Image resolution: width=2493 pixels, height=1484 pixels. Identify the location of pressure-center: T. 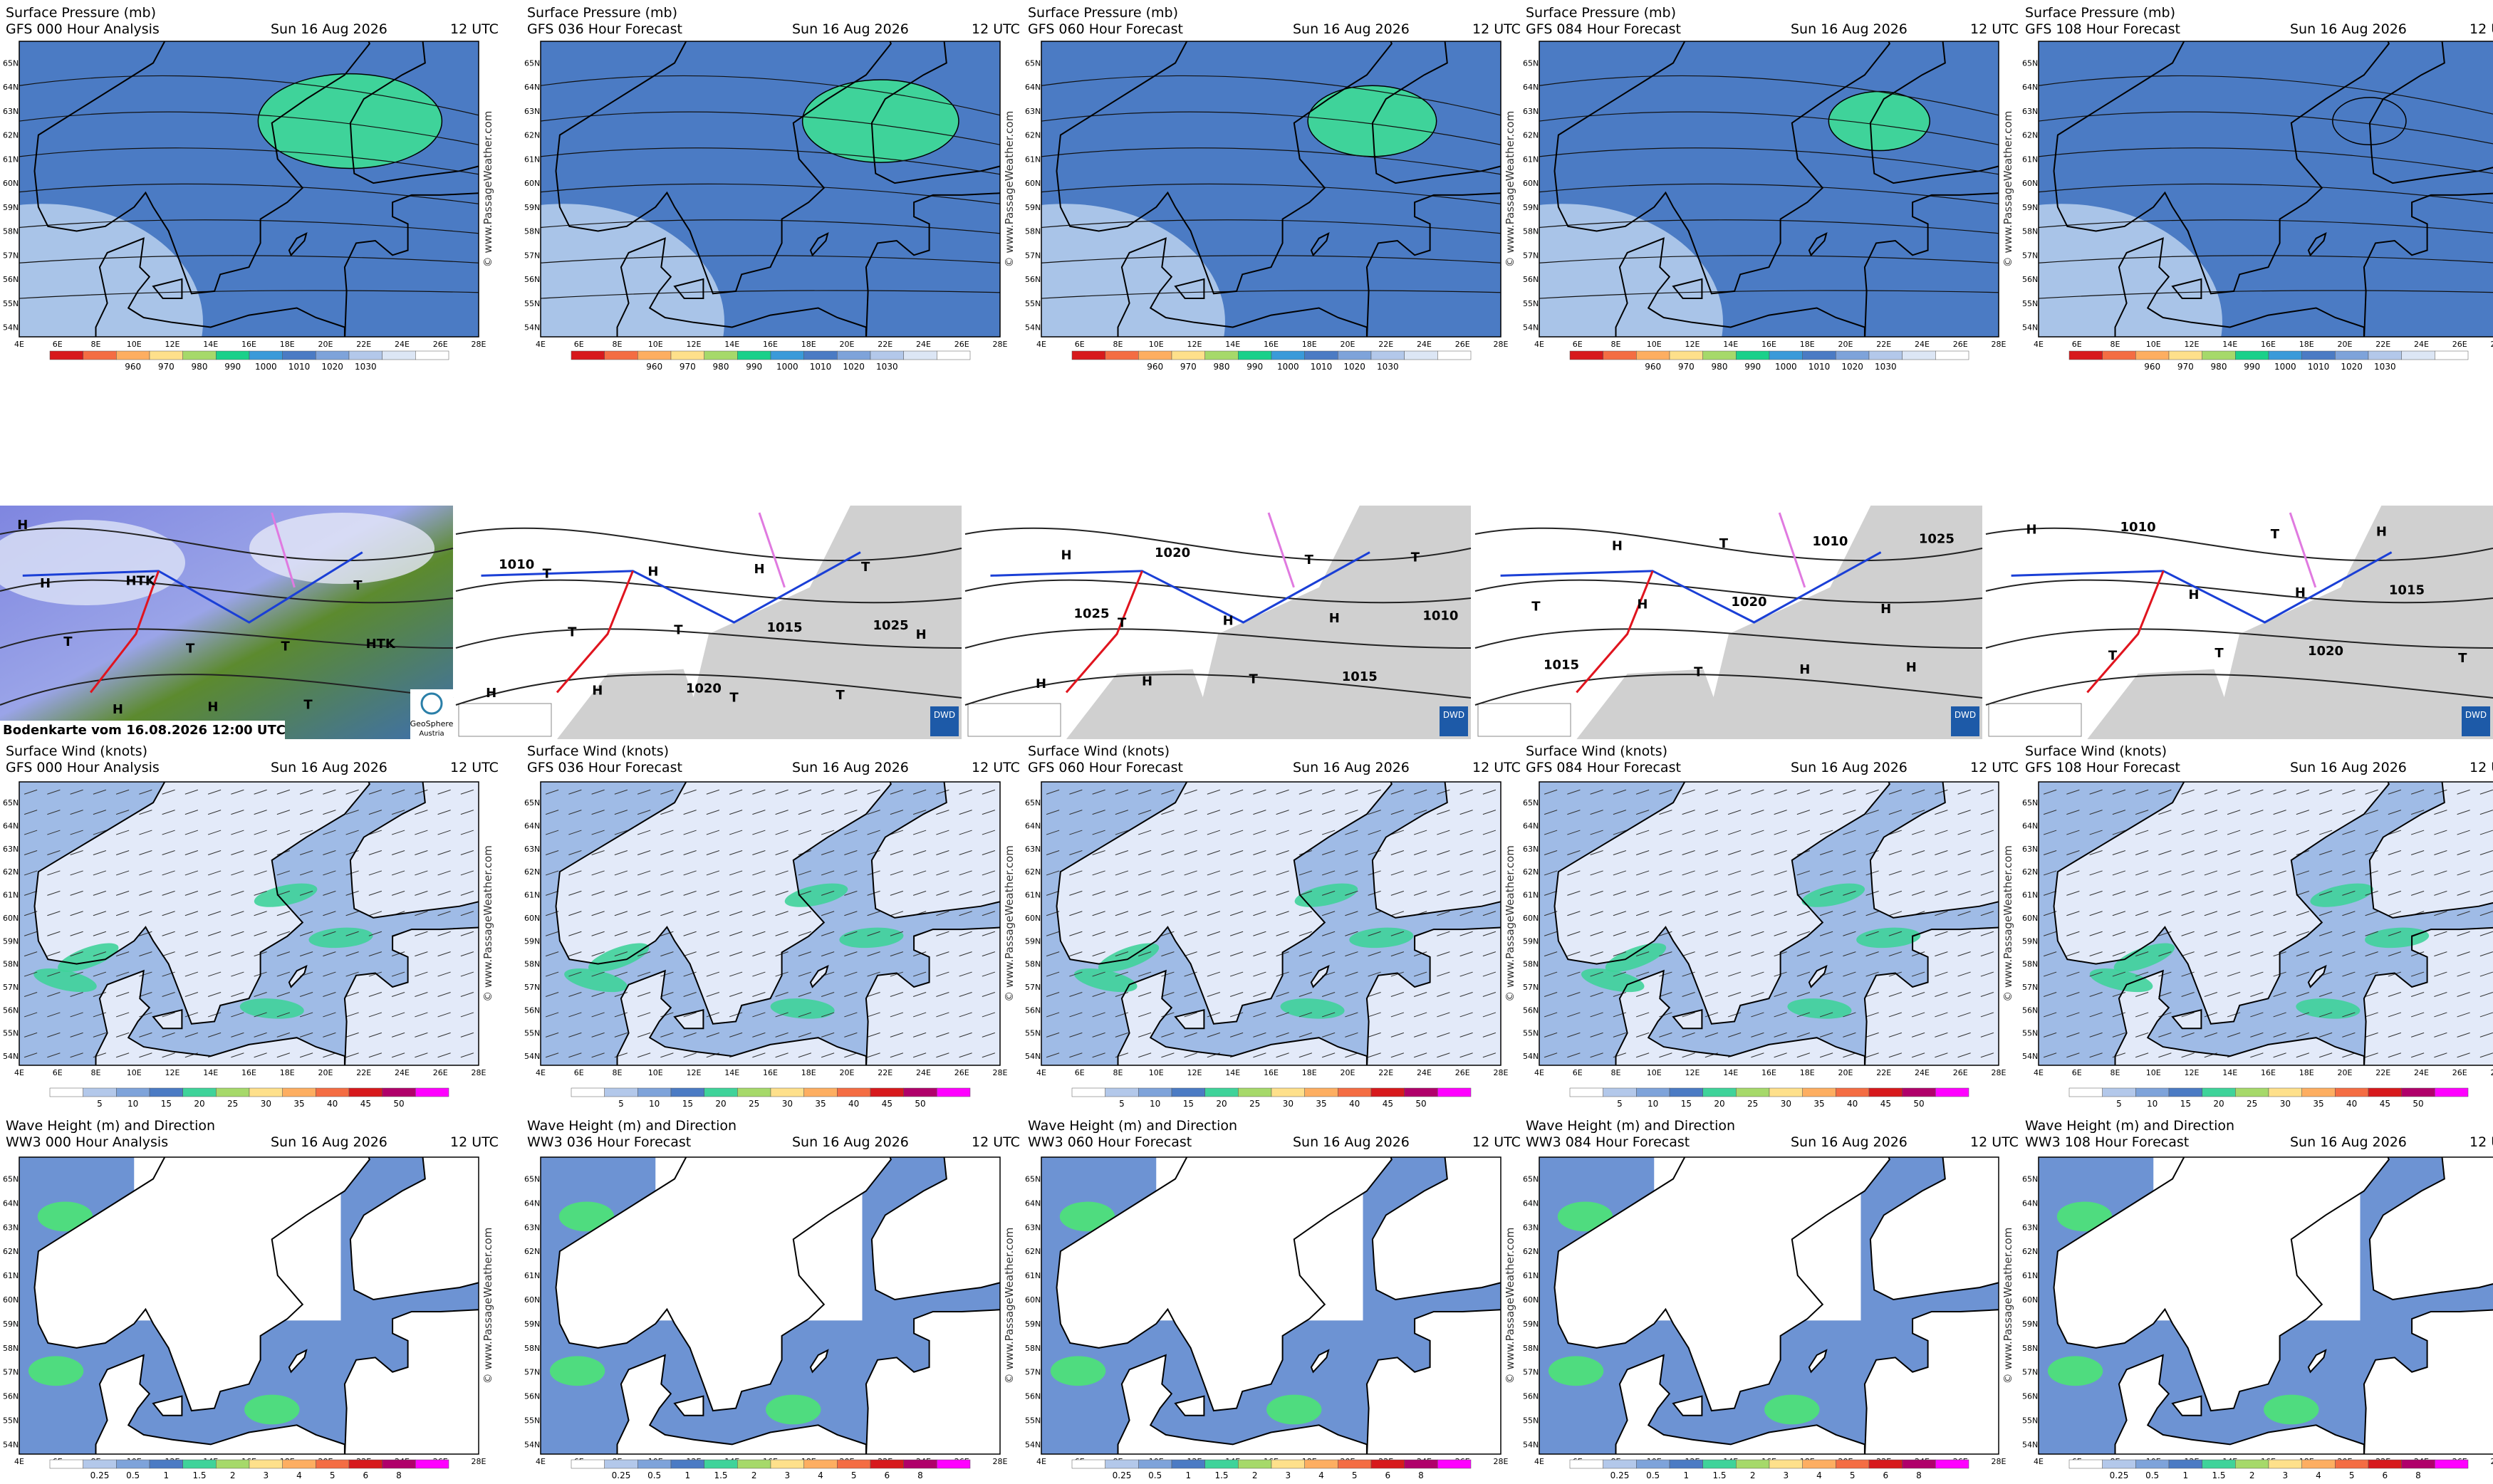
(358, 585).